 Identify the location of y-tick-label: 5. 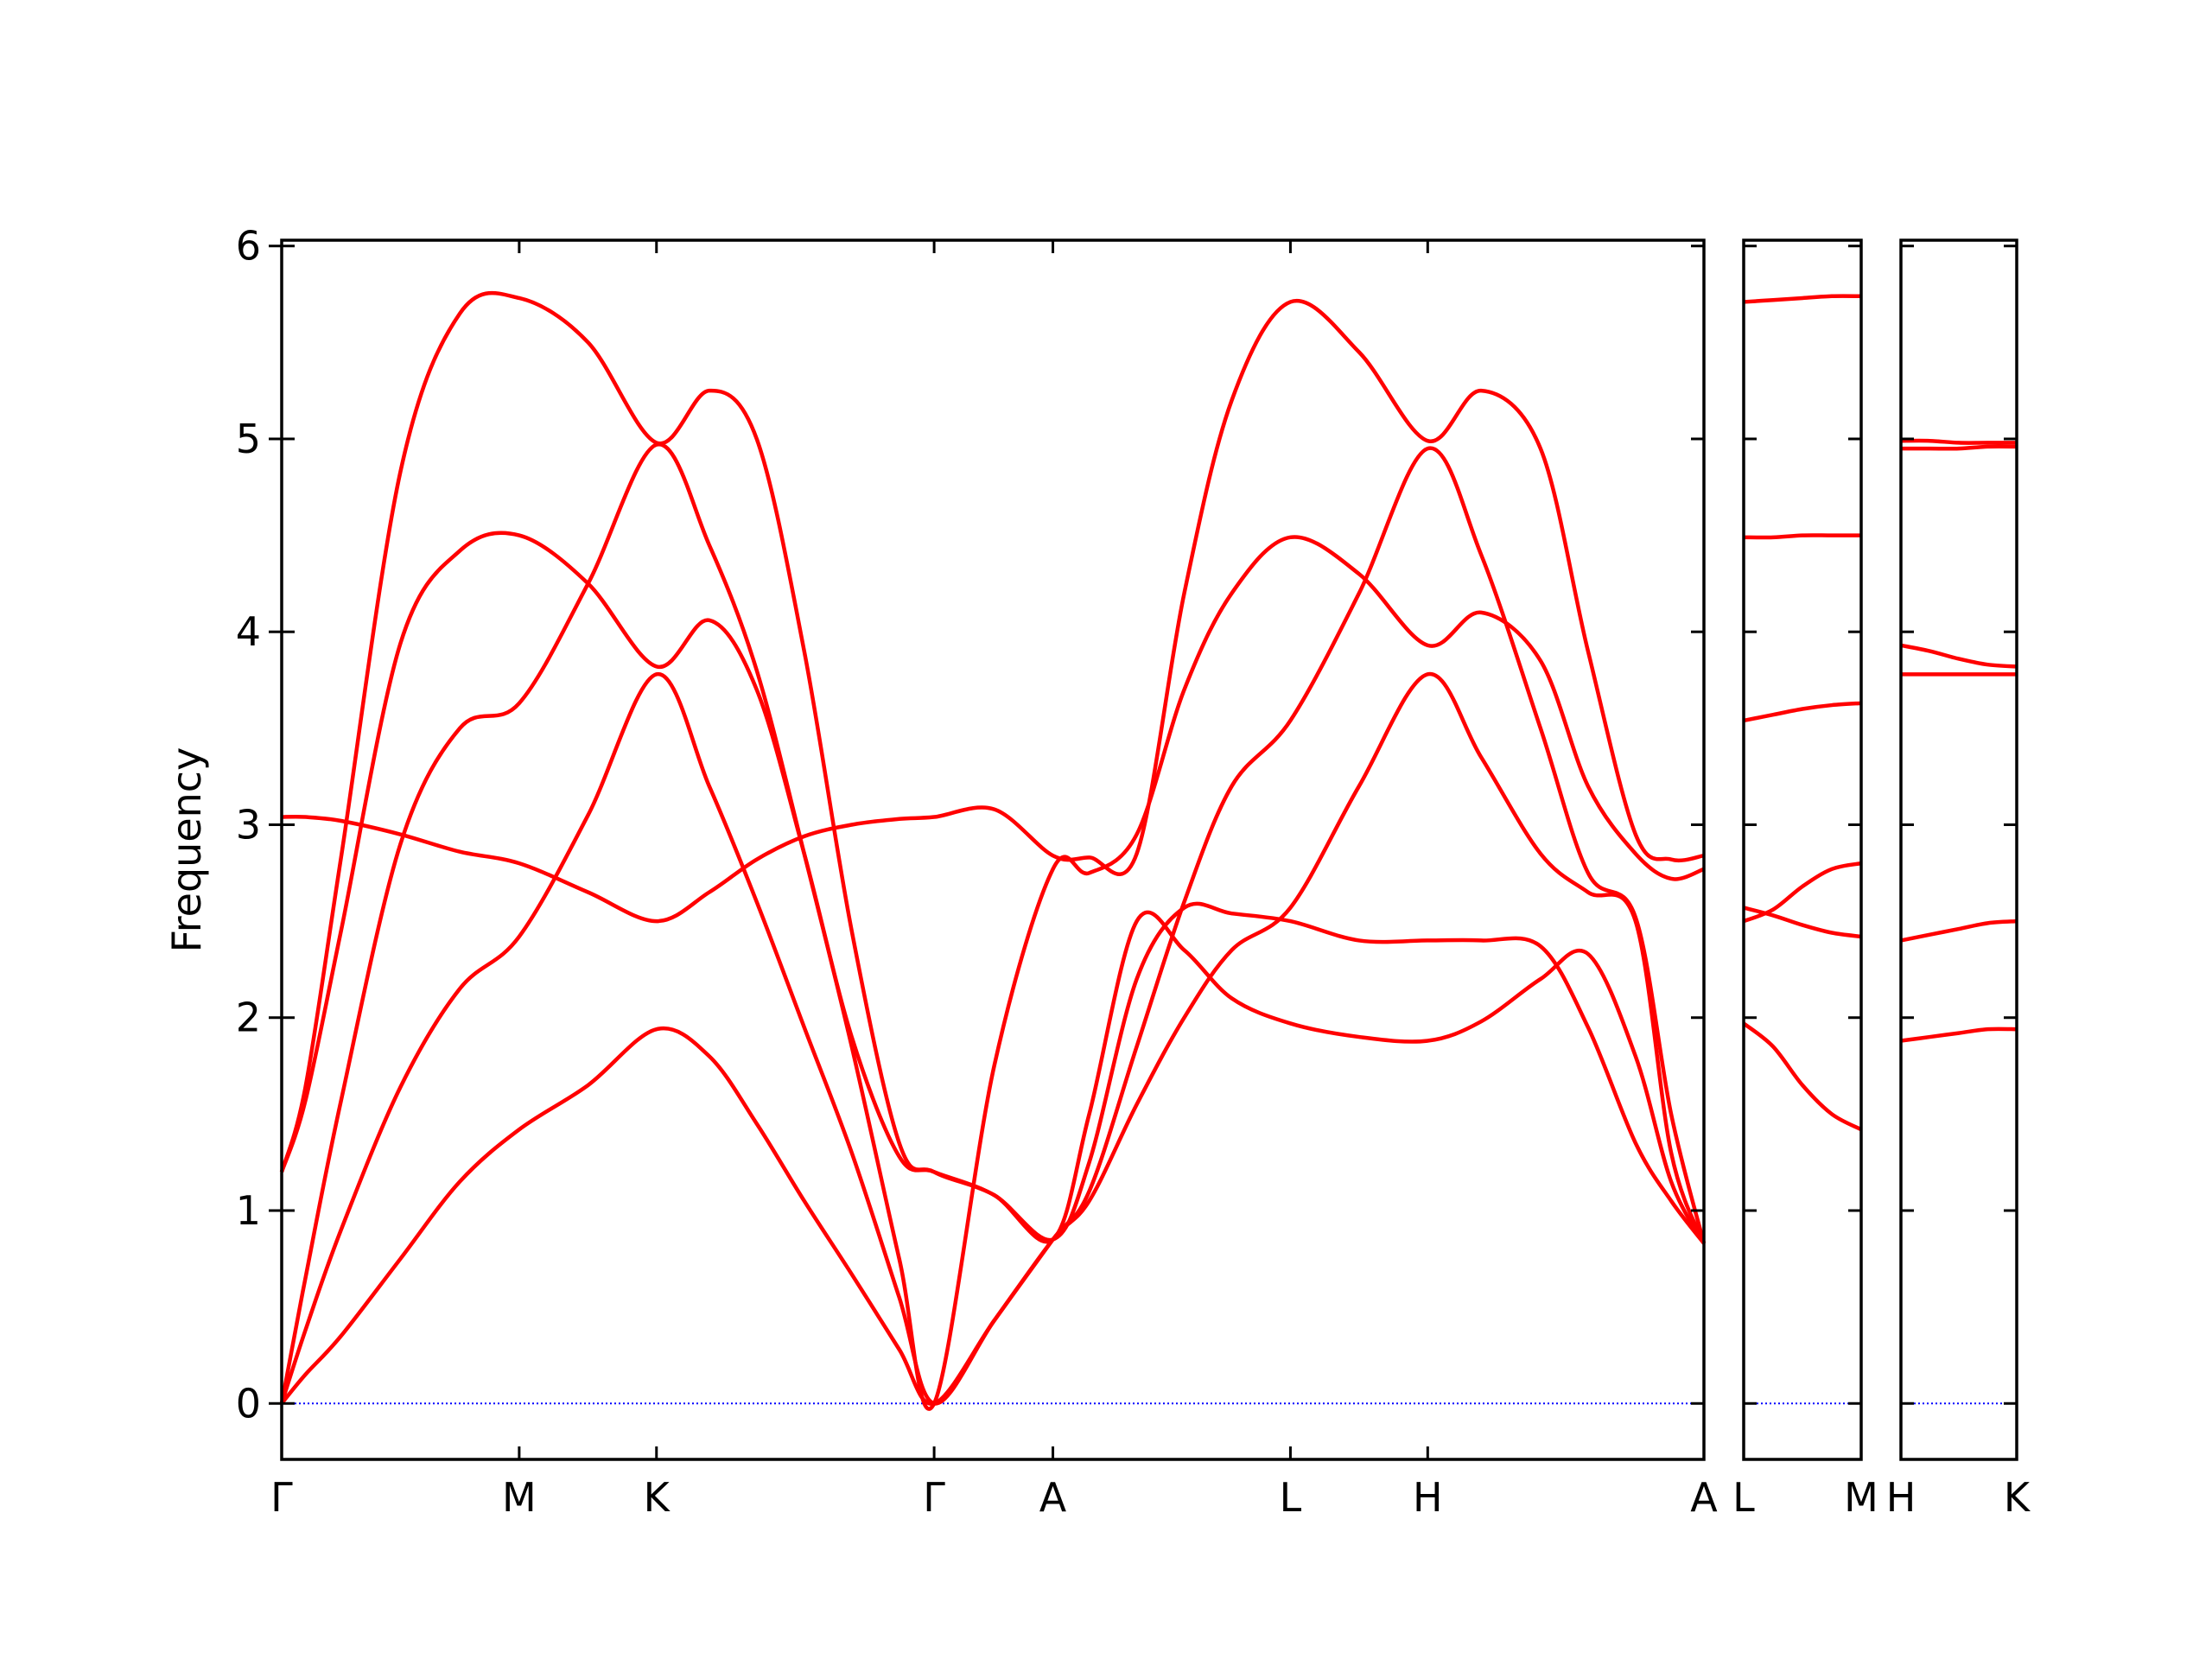
(248, 439).